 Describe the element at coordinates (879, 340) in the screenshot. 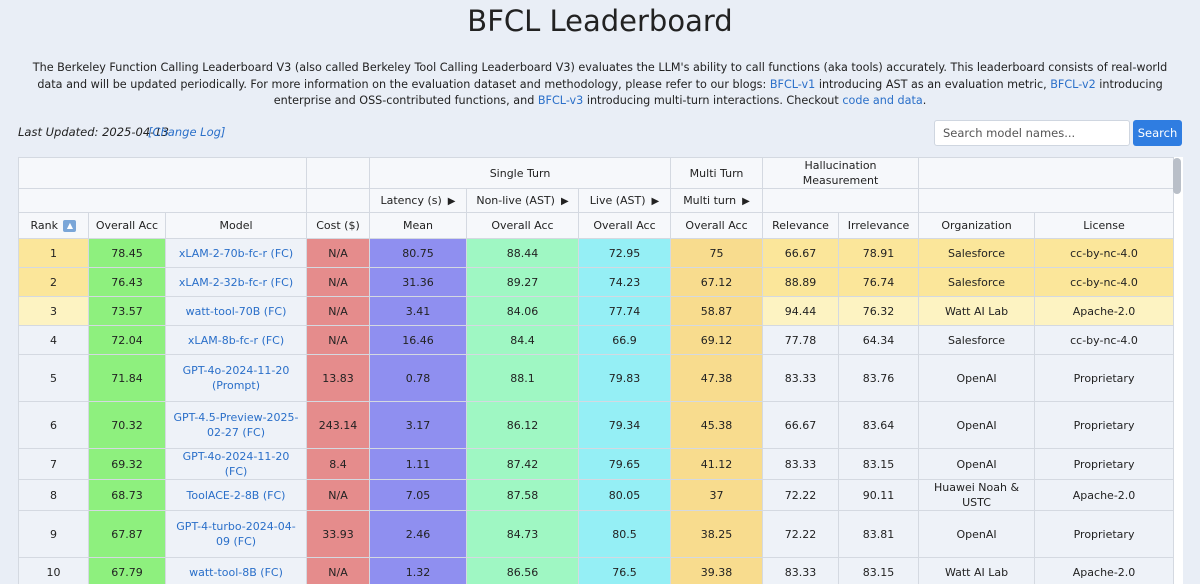

I see `irrelevance-cell: 64.34` at that location.